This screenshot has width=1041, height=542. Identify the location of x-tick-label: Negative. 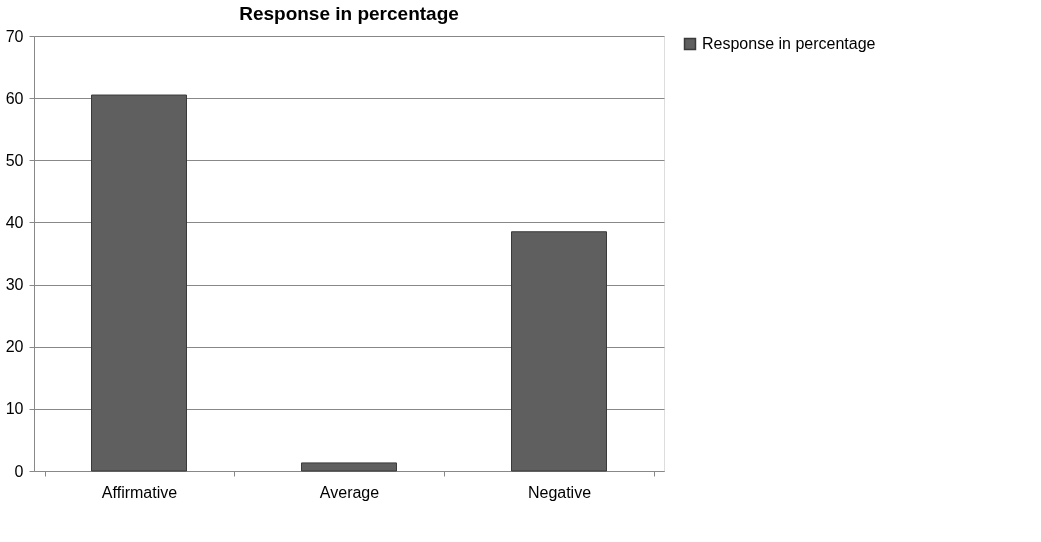
(559, 492).